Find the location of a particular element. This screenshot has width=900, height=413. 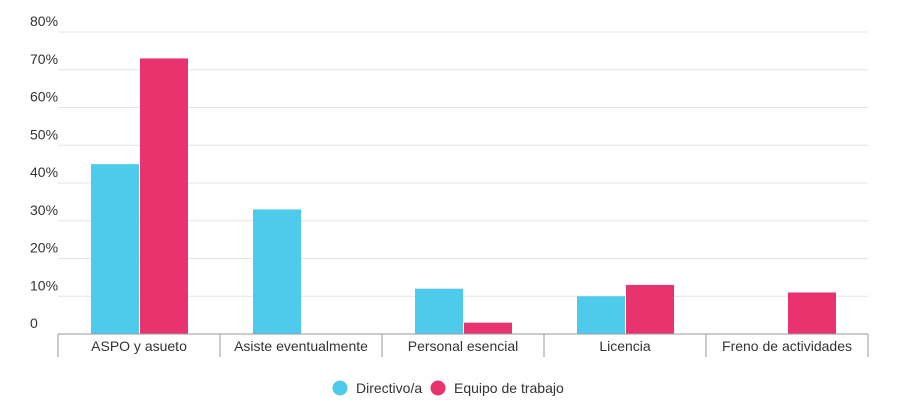

y-tick-label: 30% is located at coordinates (44, 210).